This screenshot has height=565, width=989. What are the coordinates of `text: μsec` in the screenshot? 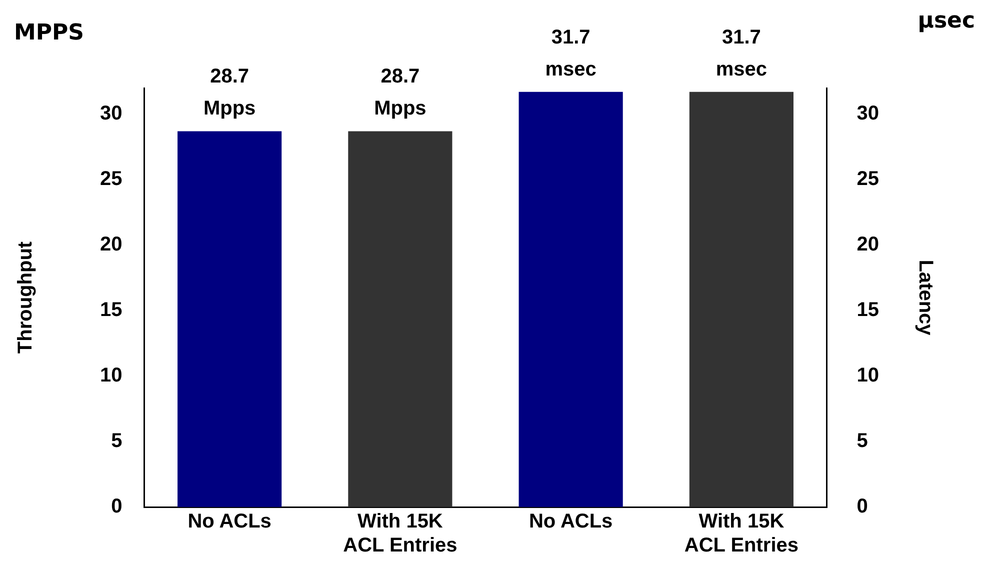 It's located at (946, 21).